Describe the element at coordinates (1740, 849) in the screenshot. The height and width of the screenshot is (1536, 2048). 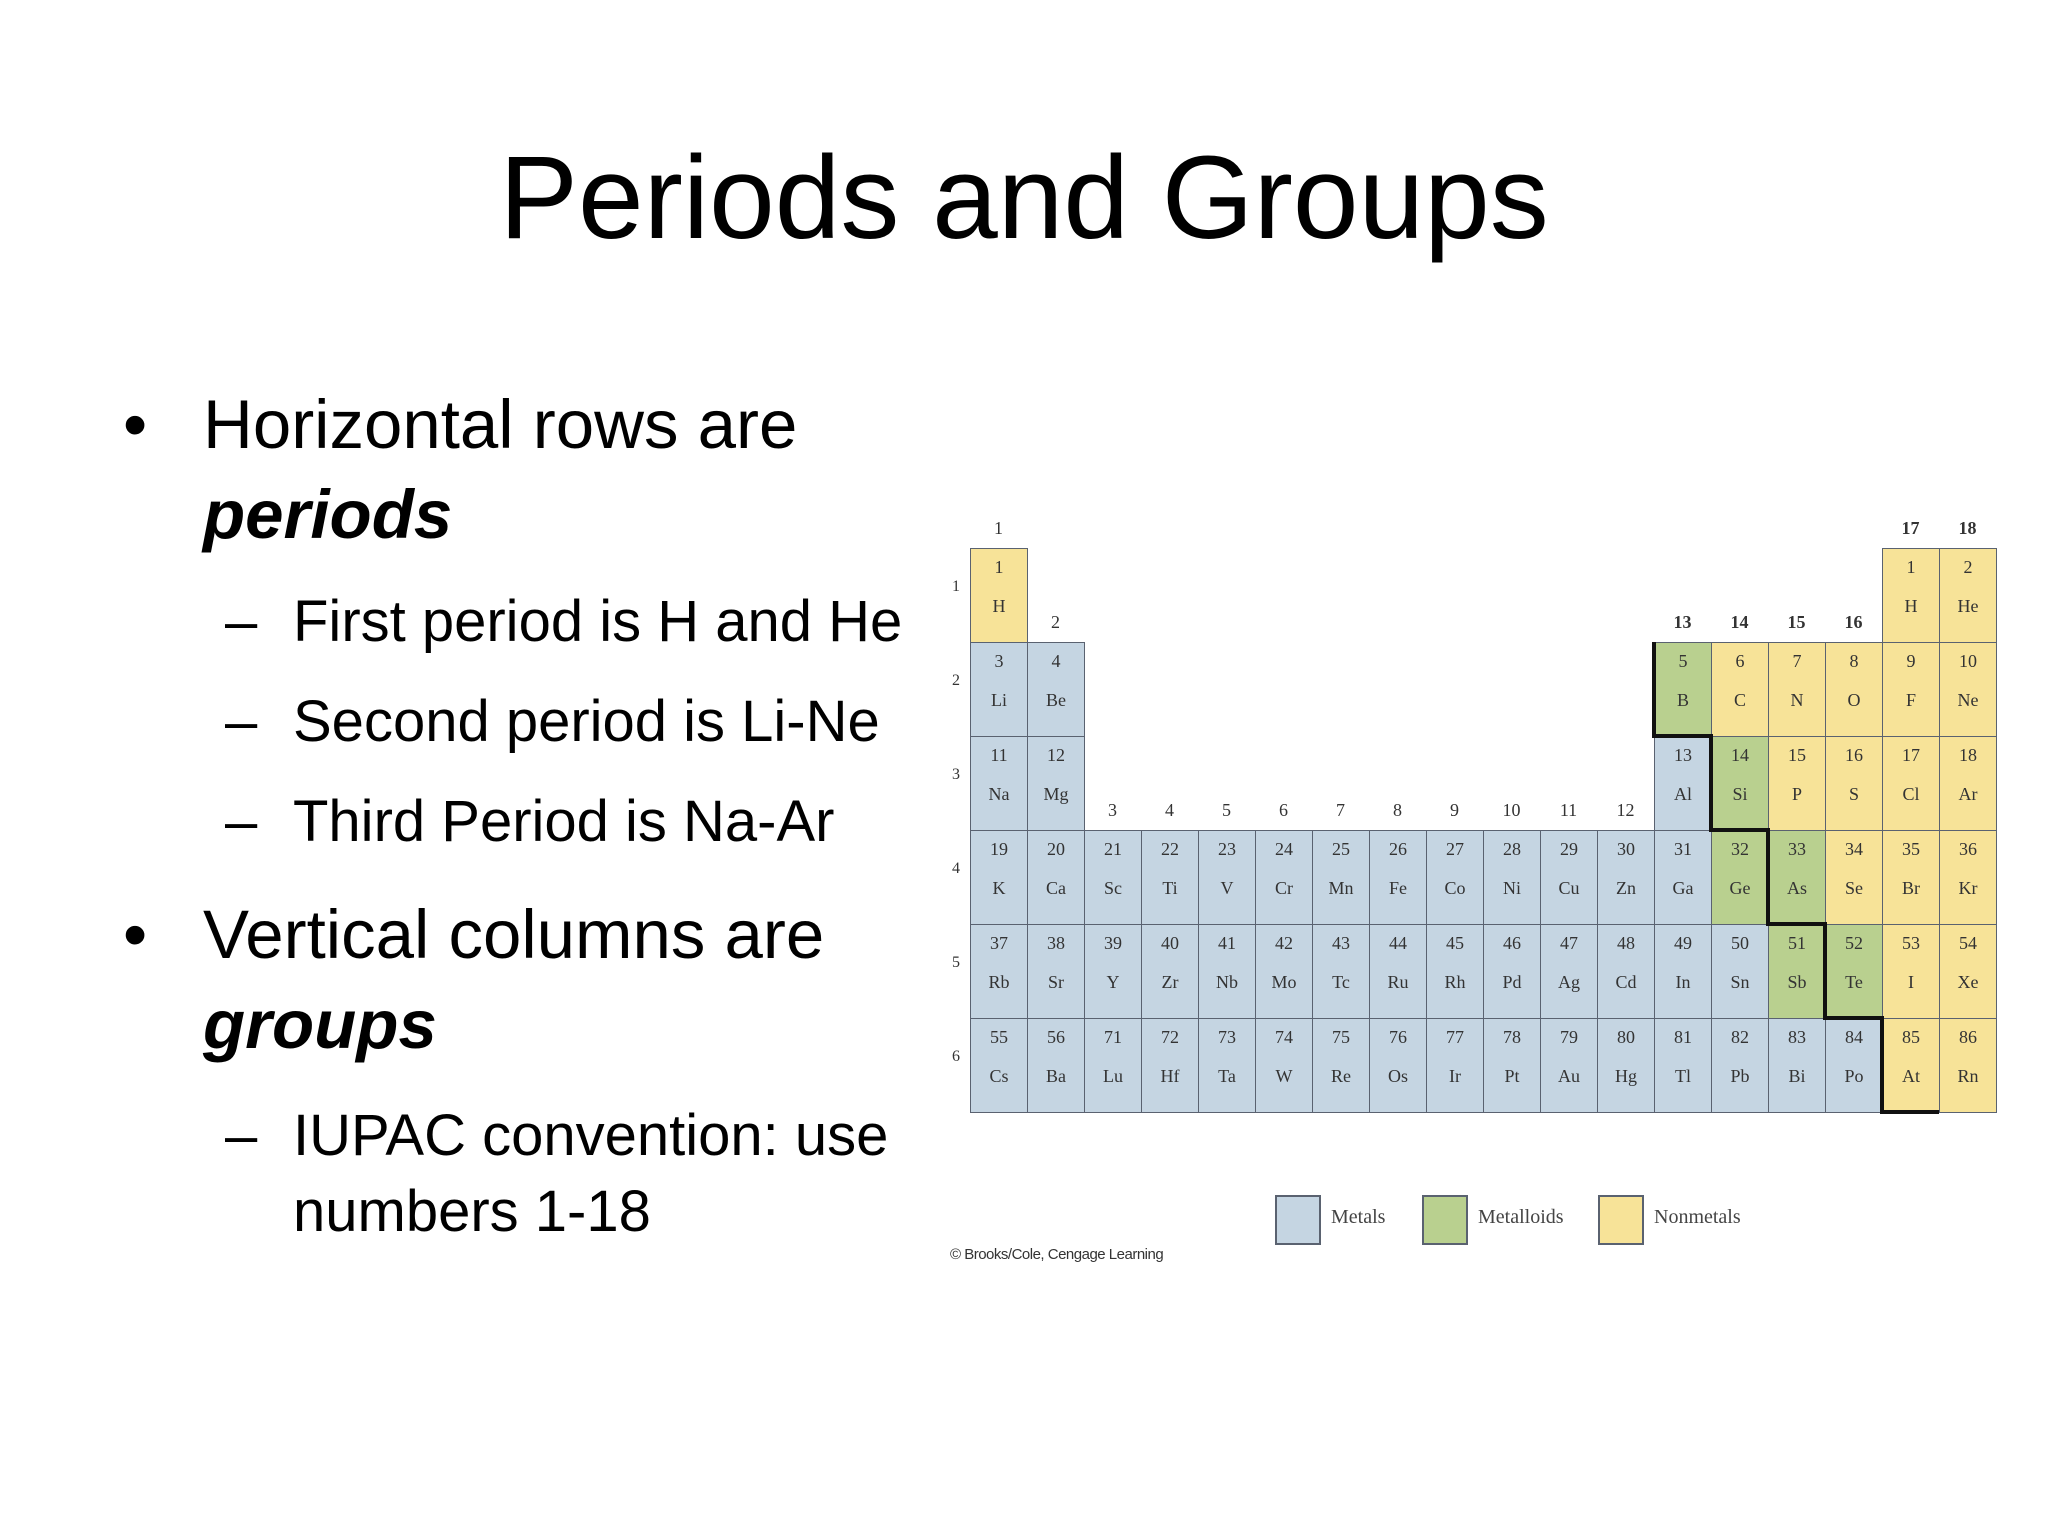
I see `atomic-number: 32` at that location.